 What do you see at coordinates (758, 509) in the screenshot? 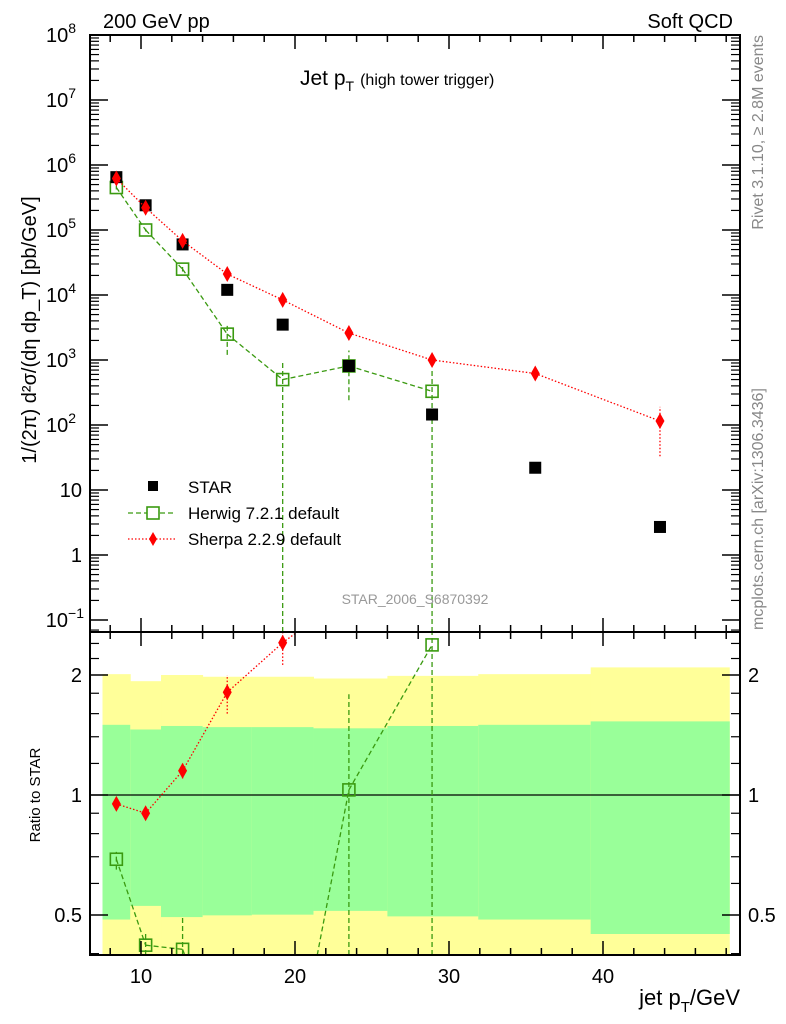
I see `mcplots-info: mcplots.cern.ch [arXiv:1306.3436]` at bounding box center [758, 509].